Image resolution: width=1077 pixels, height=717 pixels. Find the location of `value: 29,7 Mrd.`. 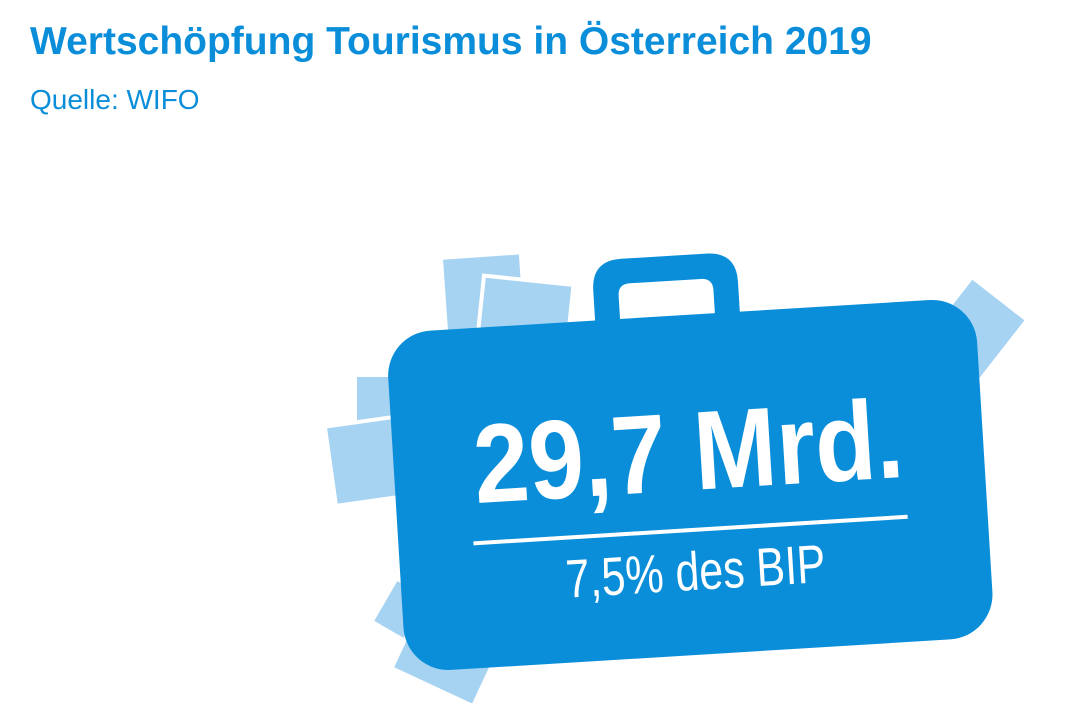

value: 29,7 Mrd. is located at coordinates (688, 451).